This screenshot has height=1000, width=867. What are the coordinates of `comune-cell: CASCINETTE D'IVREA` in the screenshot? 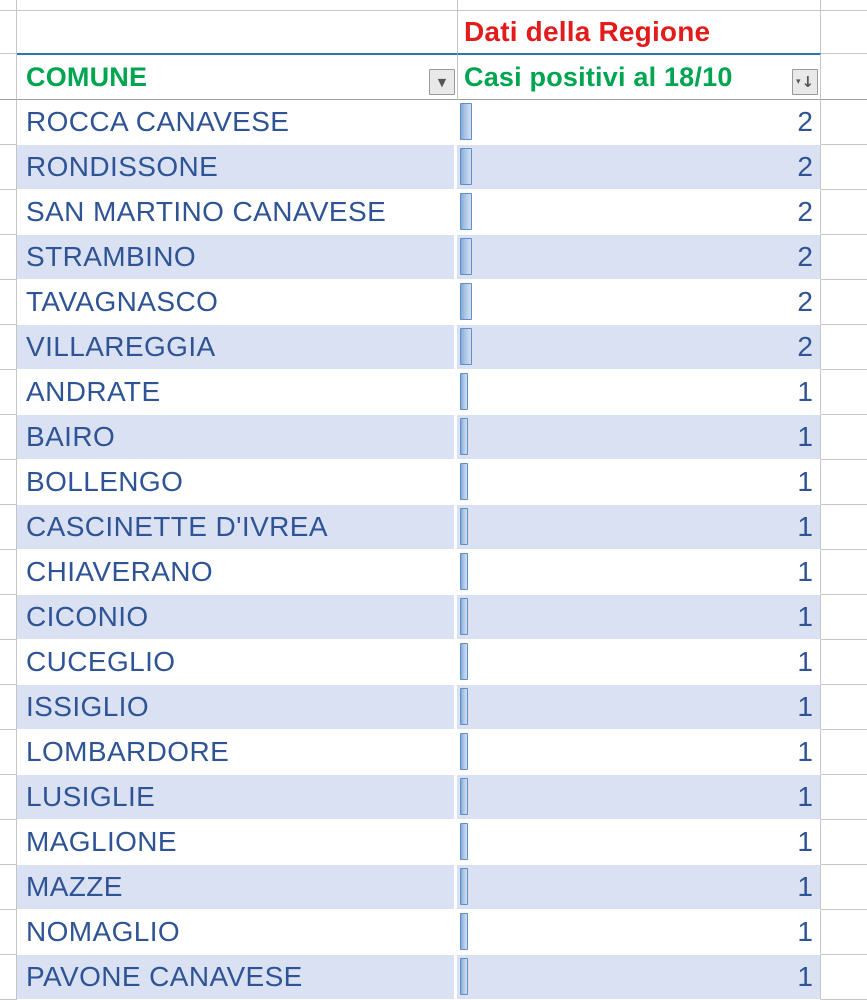 It's located at (237, 527).